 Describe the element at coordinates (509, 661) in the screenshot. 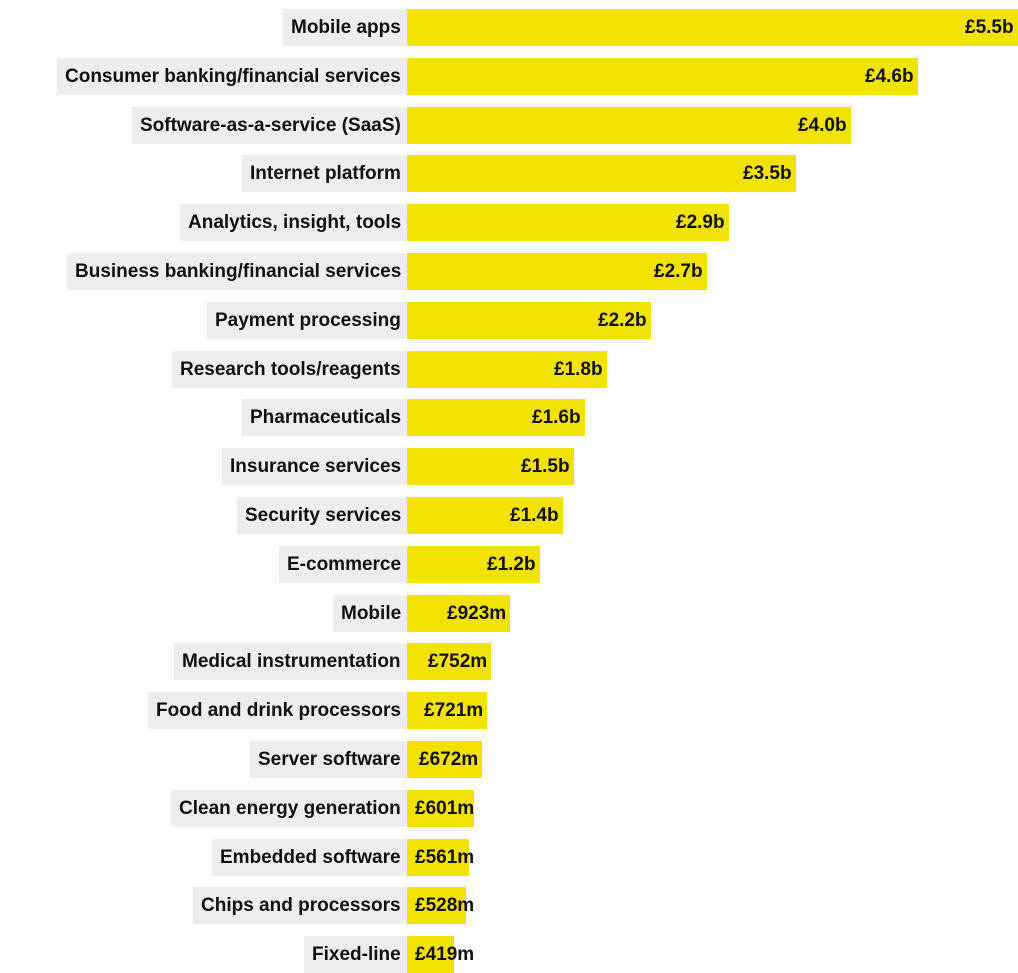

I see `bar-row: Medical instrumentation £752m` at that location.